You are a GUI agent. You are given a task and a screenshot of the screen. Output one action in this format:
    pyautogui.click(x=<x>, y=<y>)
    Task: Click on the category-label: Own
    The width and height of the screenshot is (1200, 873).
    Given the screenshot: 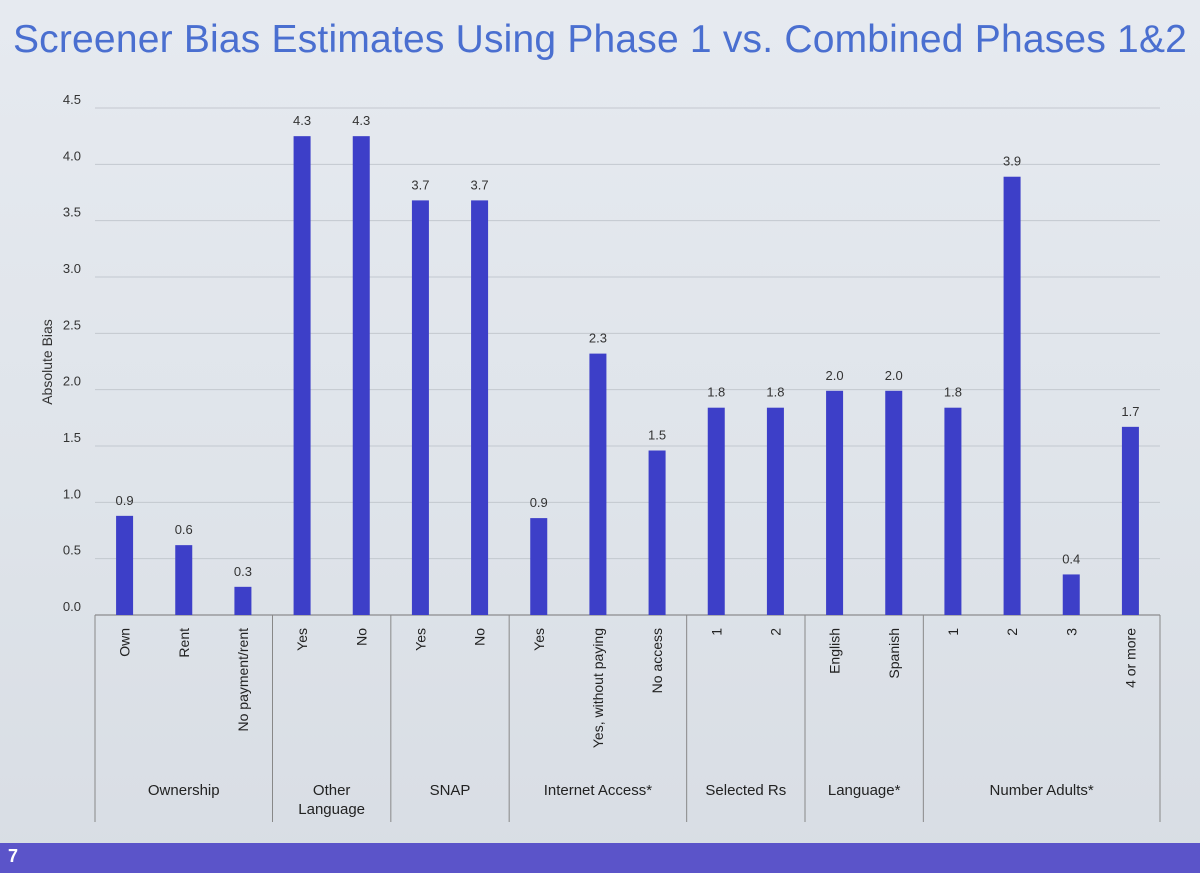 What is the action you would take?
    pyautogui.click(x=125, y=642)
    